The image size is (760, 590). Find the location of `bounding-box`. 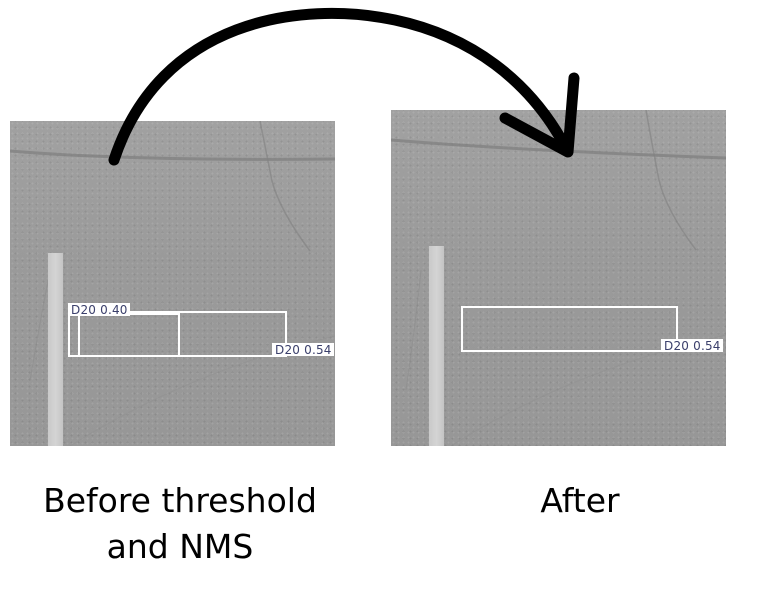

bounding-box is located at coordinates (569, 329).